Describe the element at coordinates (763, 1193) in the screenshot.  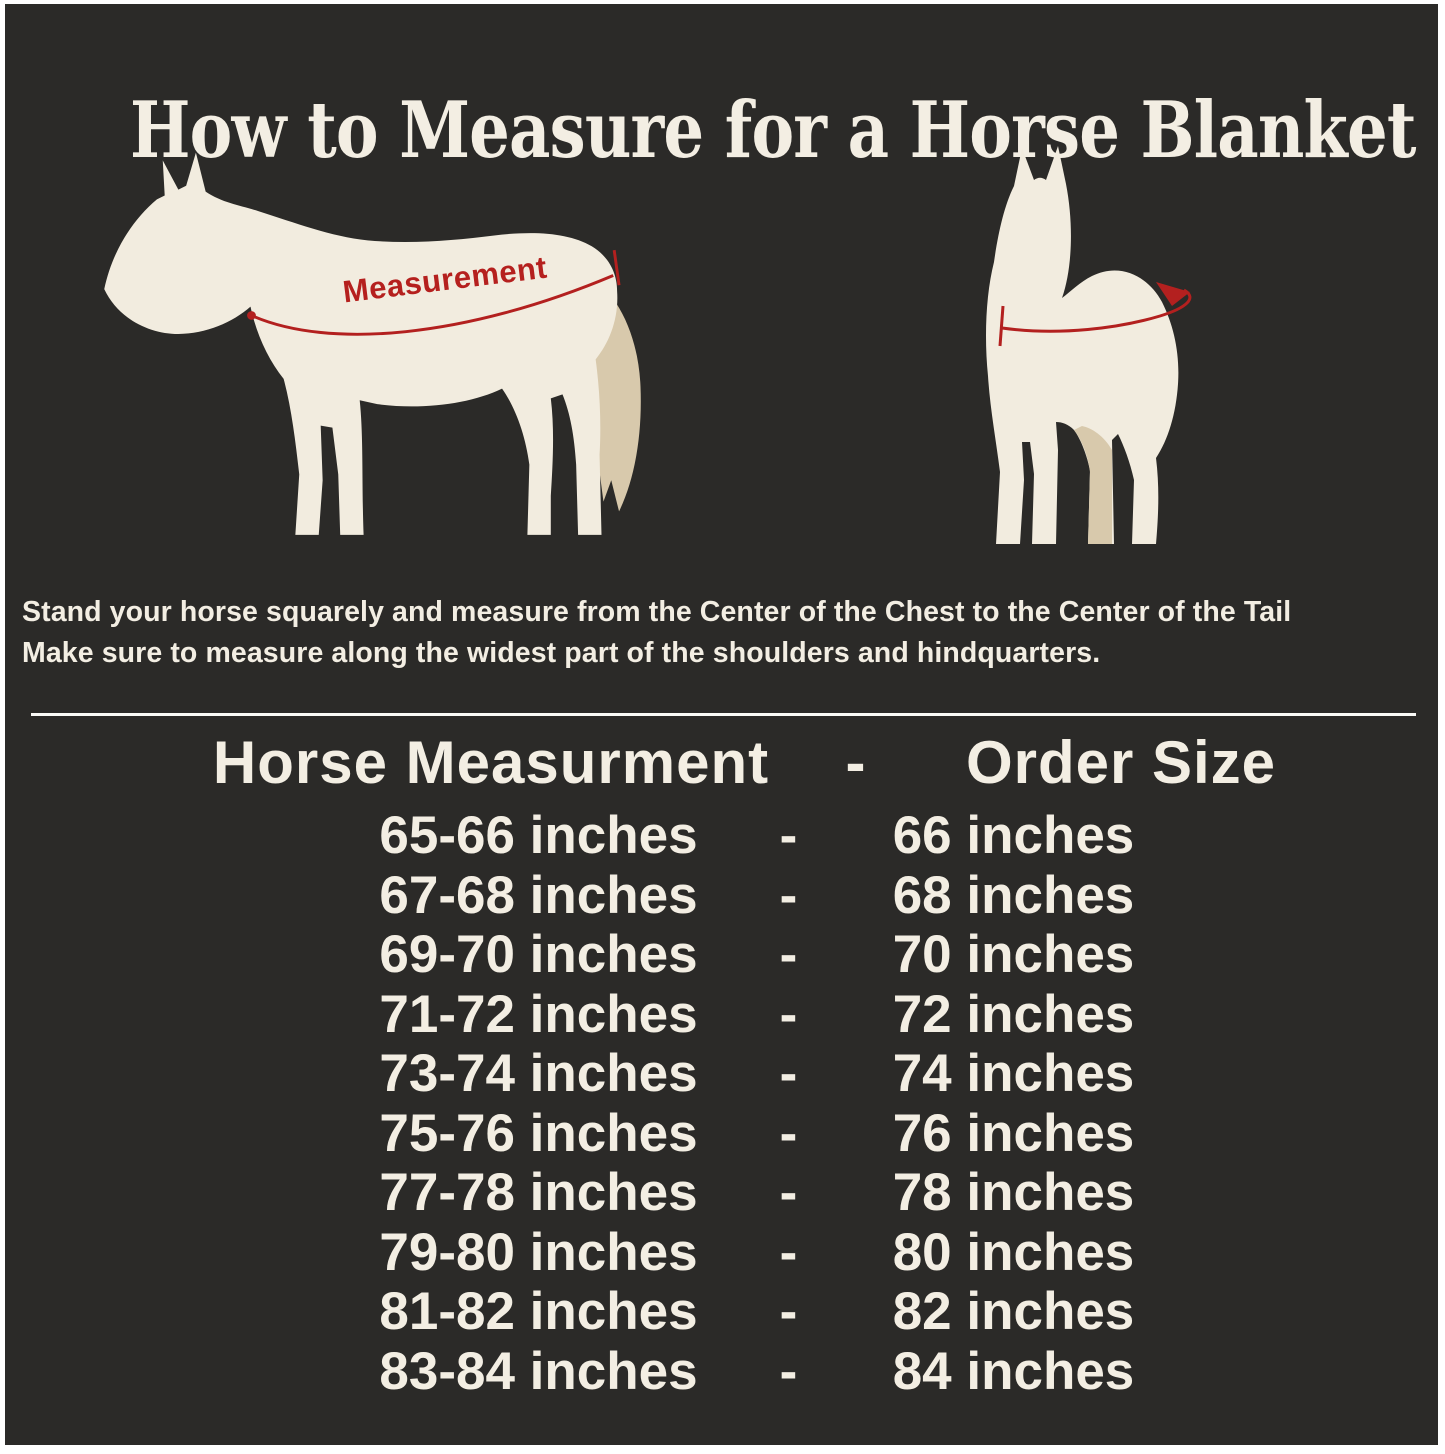
I see `table-row: 77-78 inches - 78 inches` at that location.